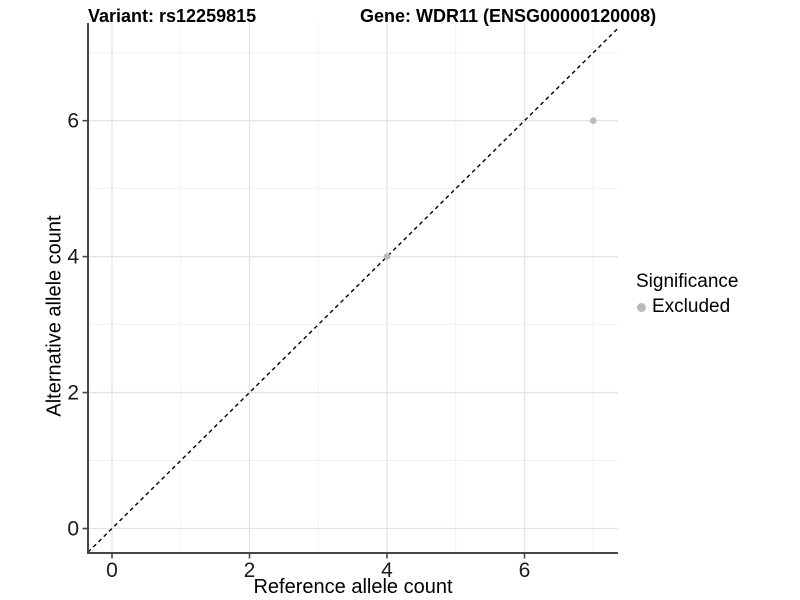 This screenshot has height=600, width=800. Describe the element at coordinates (687, 294) in the screenshot. I see `legend: Significance Excluded` at that location.